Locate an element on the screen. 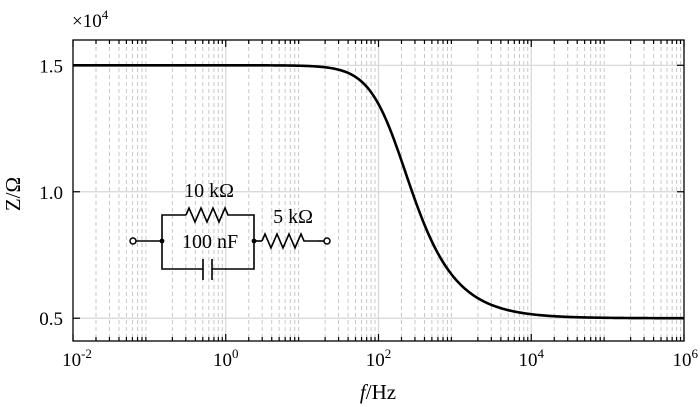 The width and height of the screenshot is (700, 407). y-tick-label-1.5: 1.5 is located at coordinates (51, 66).